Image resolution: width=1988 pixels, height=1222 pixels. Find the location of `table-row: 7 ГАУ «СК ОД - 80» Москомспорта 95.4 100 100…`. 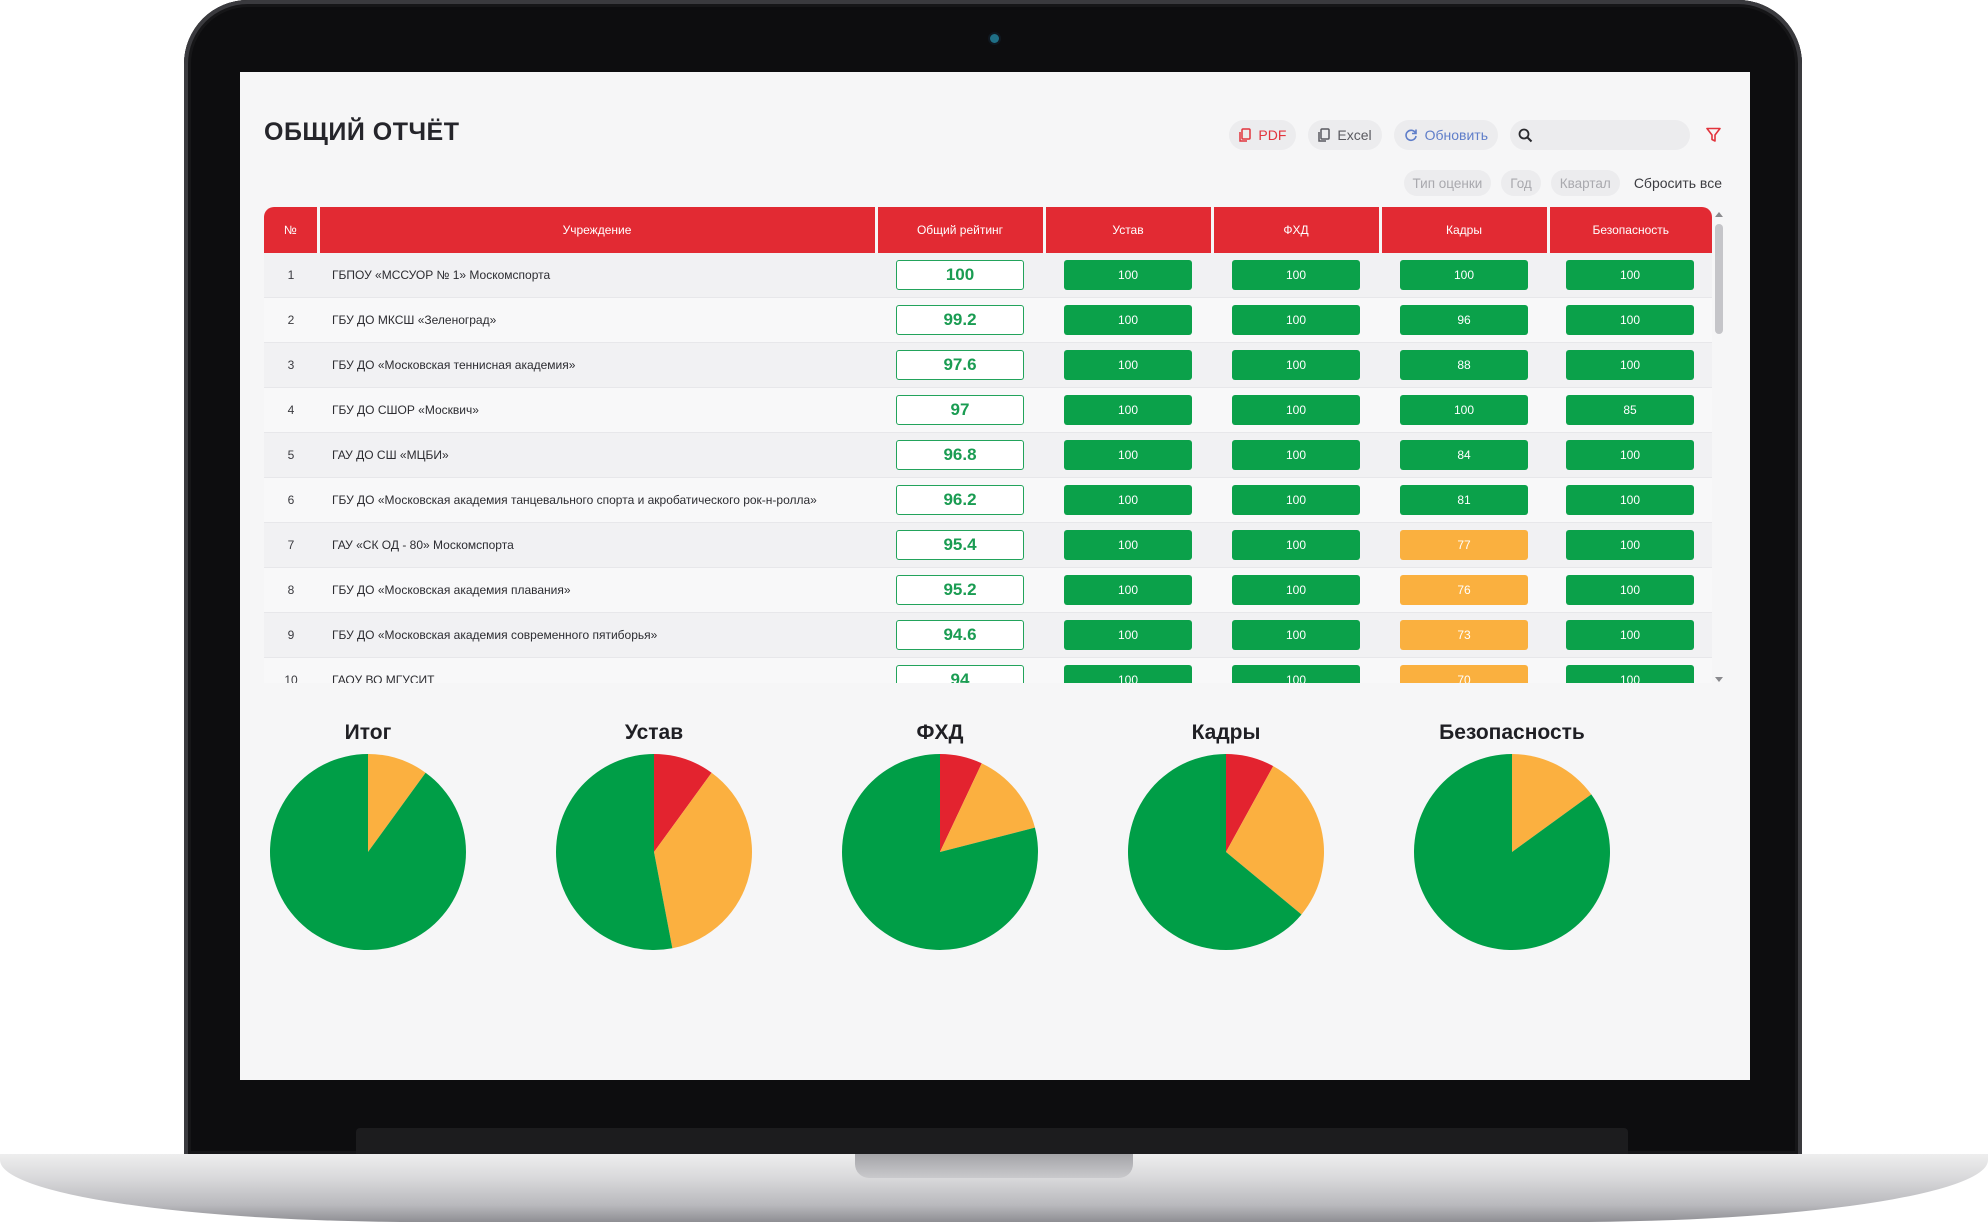

table-row: 7 ГАУ «СК ОД - 80» Москомспорта 95.4 100 100… is located at coordinates (988, 545).